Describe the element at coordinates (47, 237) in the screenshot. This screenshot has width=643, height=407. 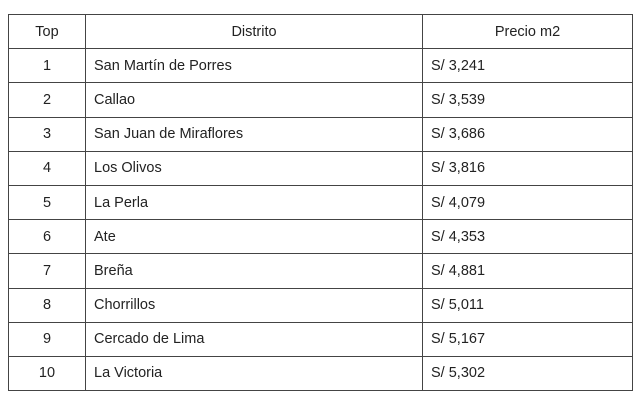
I see `rank-cell: 6` at that location.